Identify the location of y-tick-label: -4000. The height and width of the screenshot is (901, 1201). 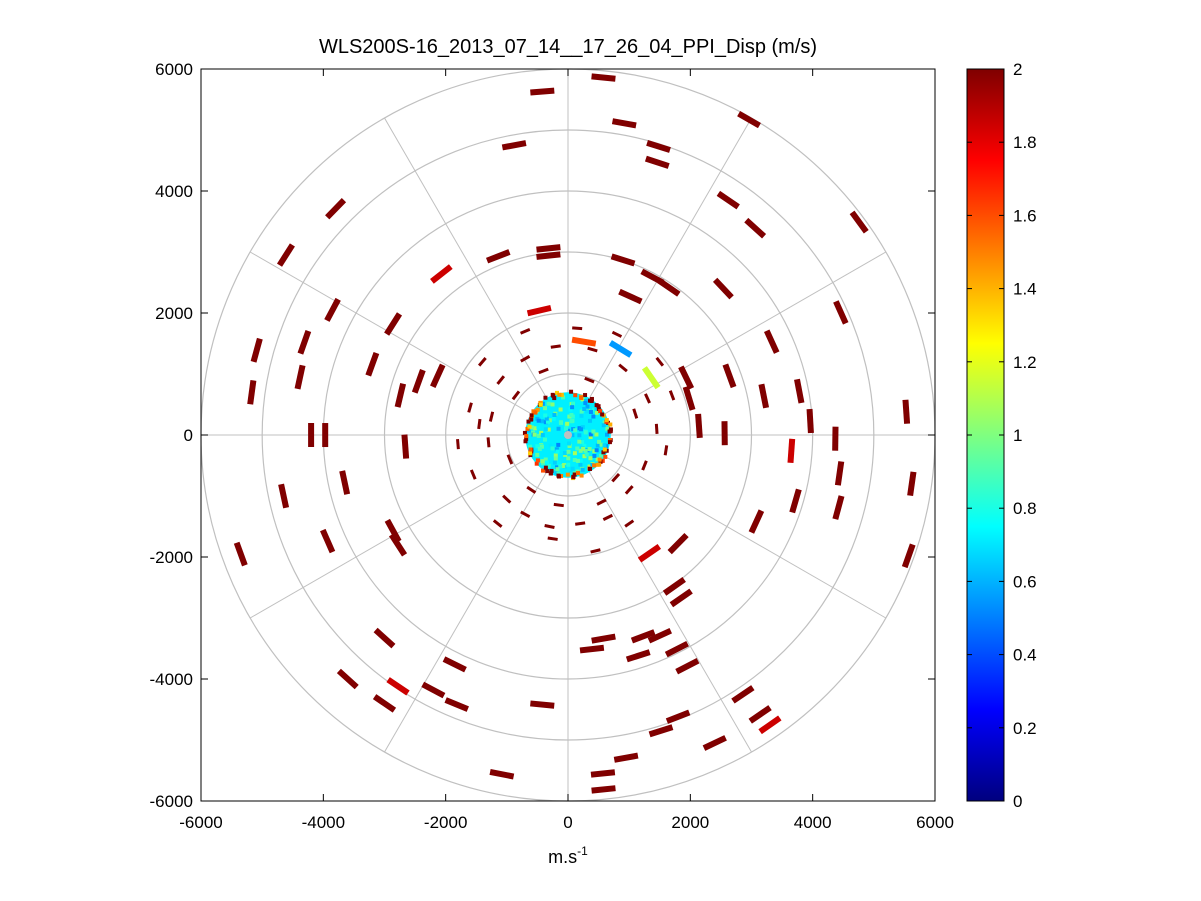
(171, 679).